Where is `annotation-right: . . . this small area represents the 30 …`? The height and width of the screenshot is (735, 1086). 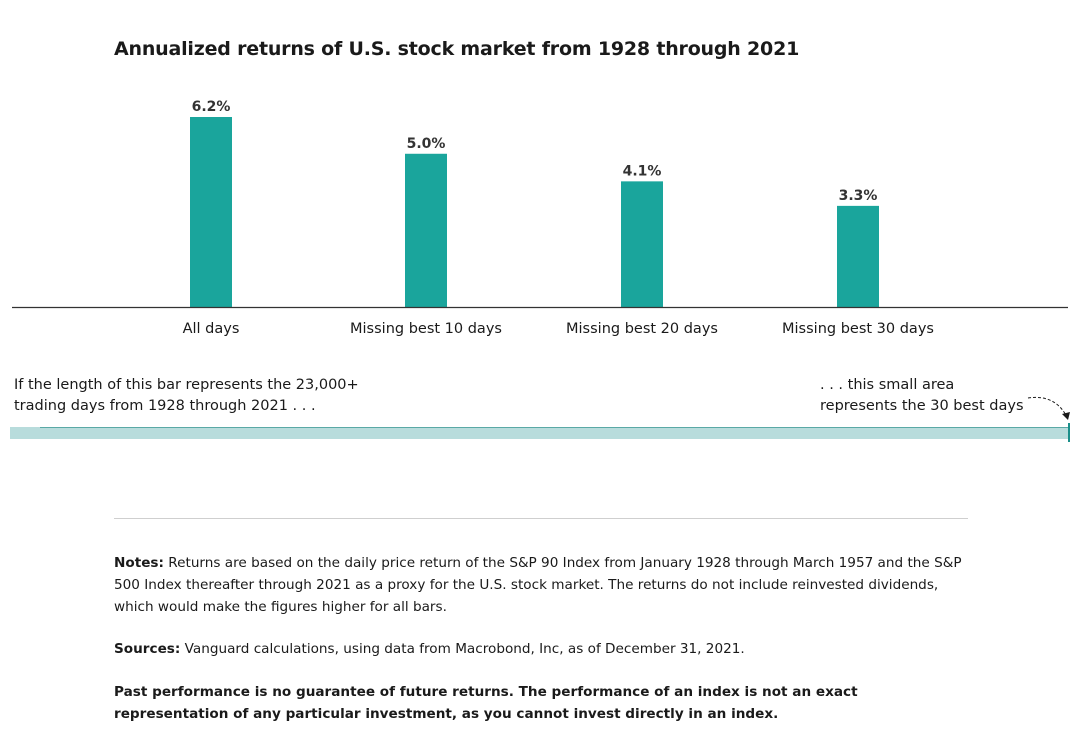
annotation-right: . . . this small area represents the 30 … is located at coordinates (922, 396).